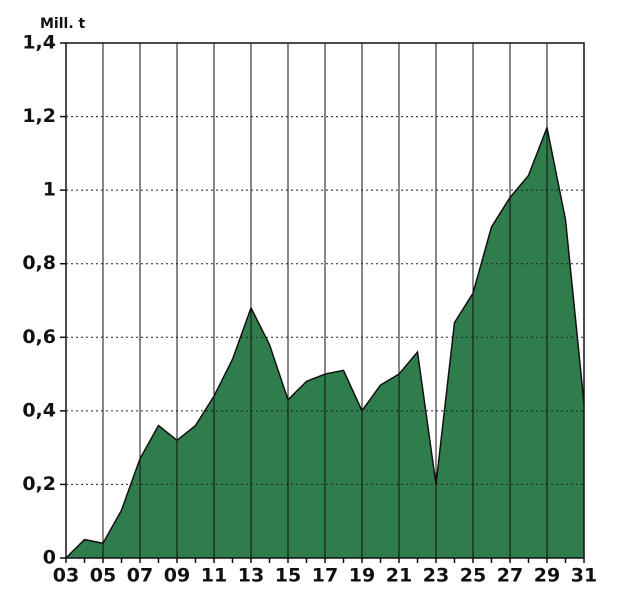 This screenshot has width=627, height=599. What do you see at coordinates (177, 576) in the screenshot?
I see `x-tick-label: 09` at bounding box center [177, 576].